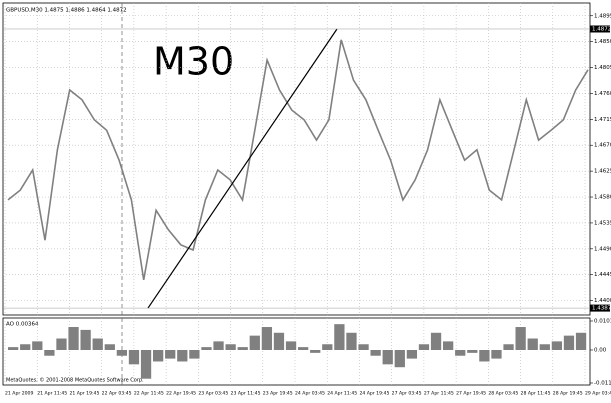 The image size is (611, 403). Describe the element at coordinates (374, 394) in the screenshot. I see `x-tick-label: 24 Apr 19:45` at that location.